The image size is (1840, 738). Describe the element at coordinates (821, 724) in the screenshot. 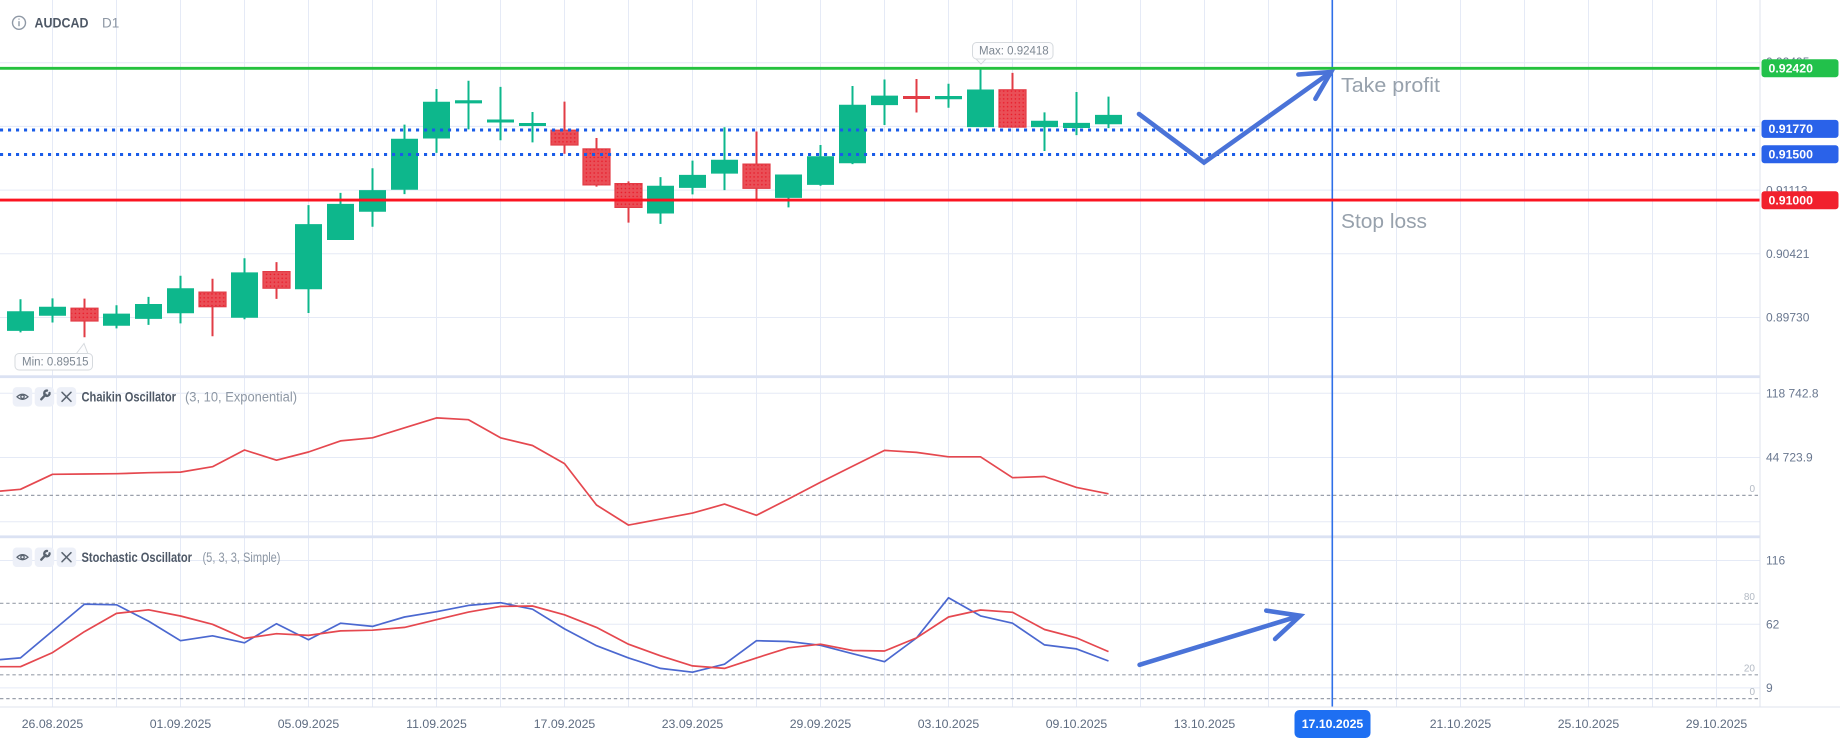

I see `svg-text: 29.09.2025` at that location.